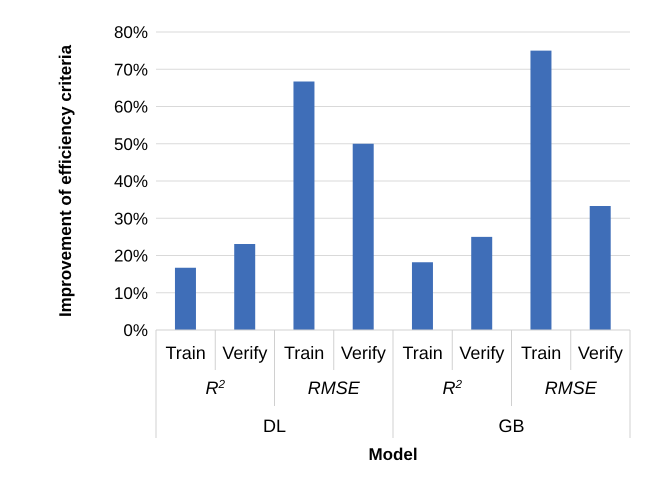 Image resolution: width=647 pixels, height=479 pixels. I want to click on y-tick-label: 60%, so click(131, 107).